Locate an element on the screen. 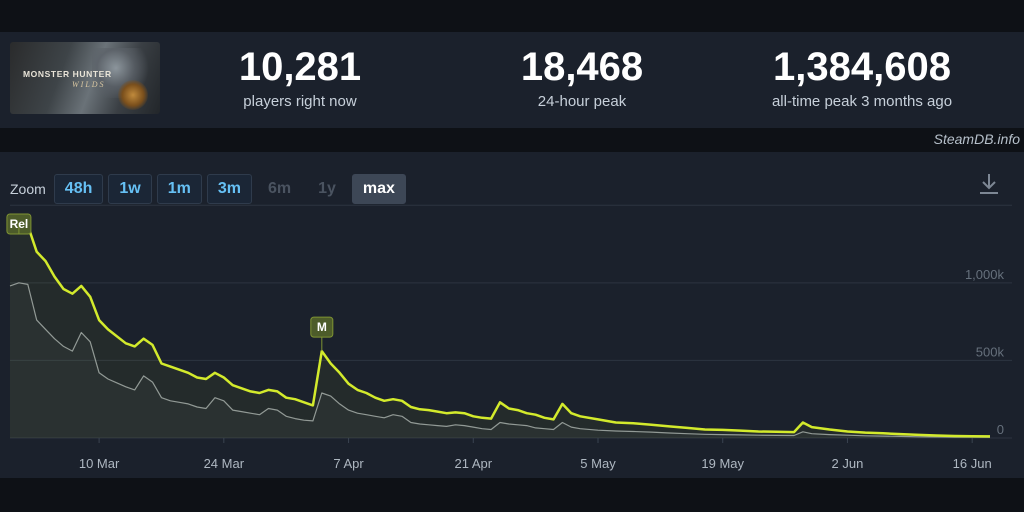 This screenshot has width=1024, height=512. current-players-stat: 10,281 players right now is located at coordinates (300, 75).